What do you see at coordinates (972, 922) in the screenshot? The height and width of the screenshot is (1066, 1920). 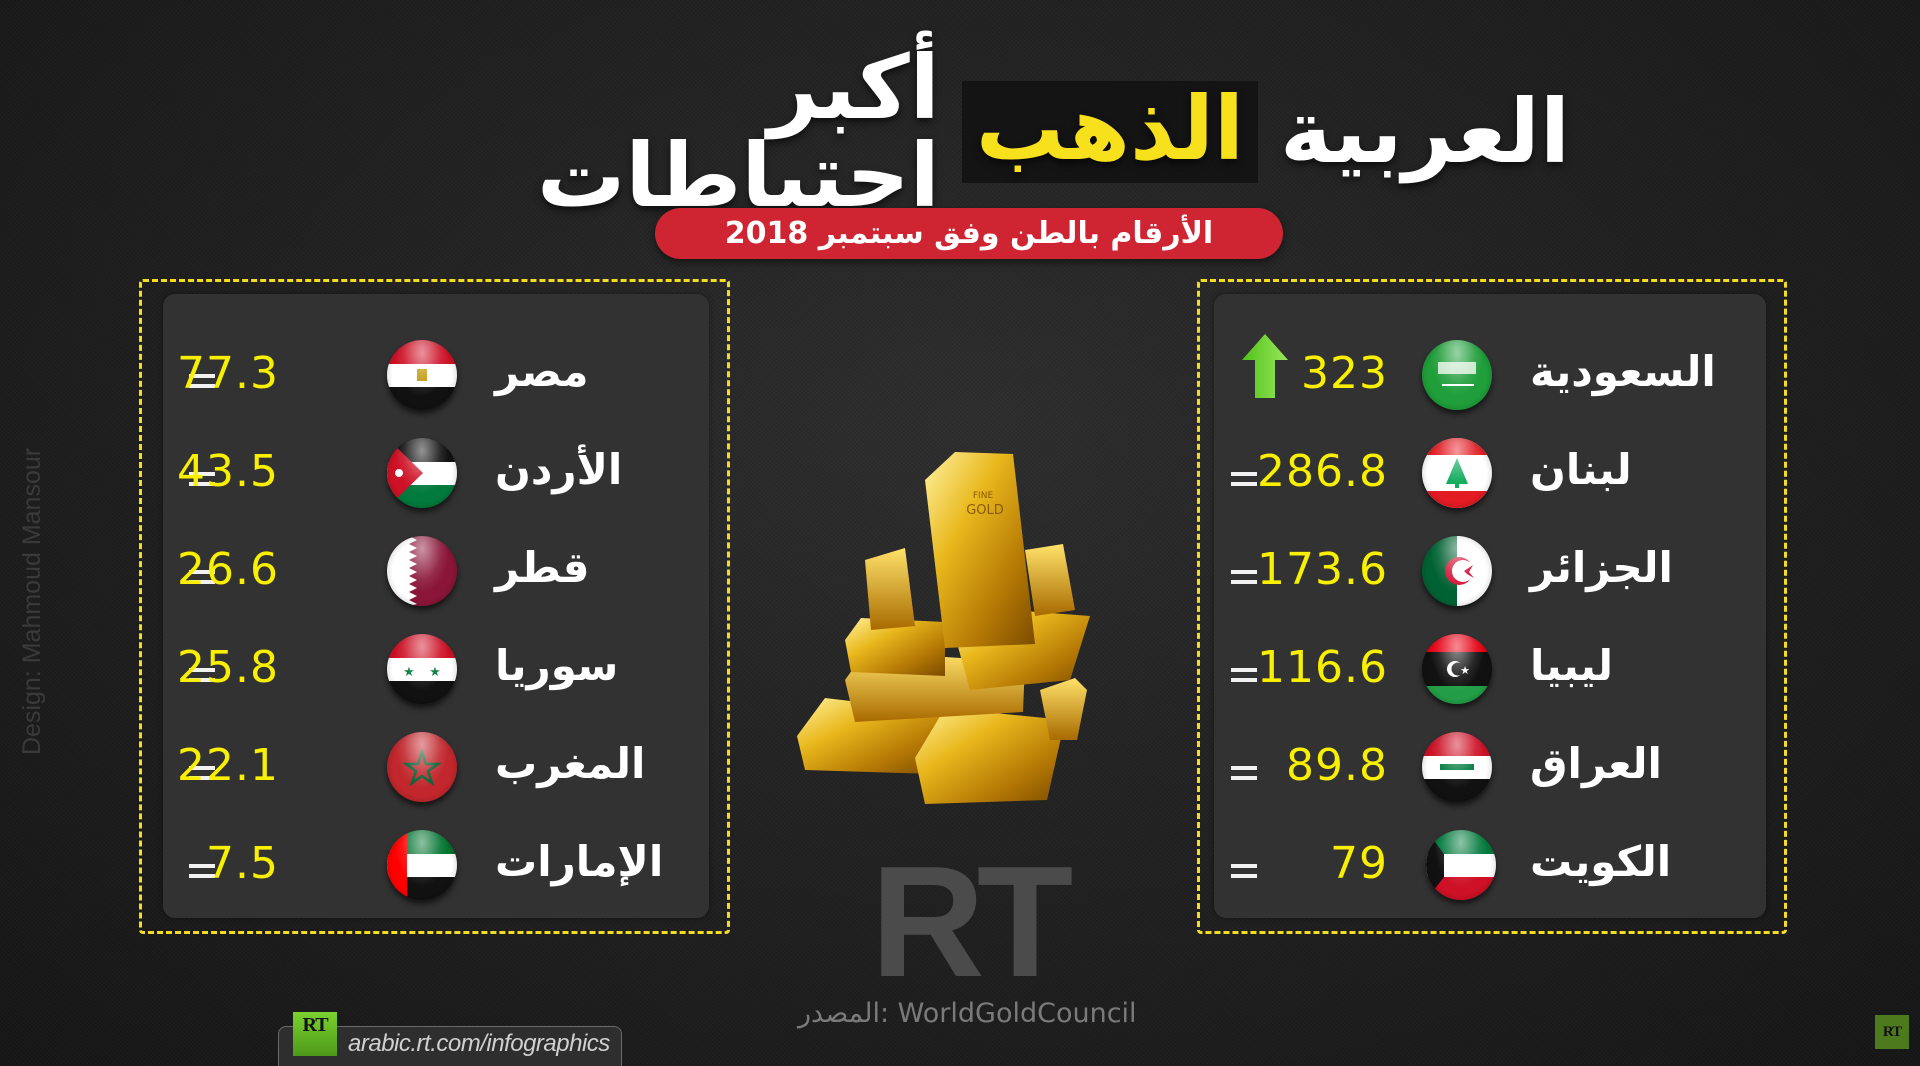 I see `rt-watermark: RT` at bounding box center [972, 922].